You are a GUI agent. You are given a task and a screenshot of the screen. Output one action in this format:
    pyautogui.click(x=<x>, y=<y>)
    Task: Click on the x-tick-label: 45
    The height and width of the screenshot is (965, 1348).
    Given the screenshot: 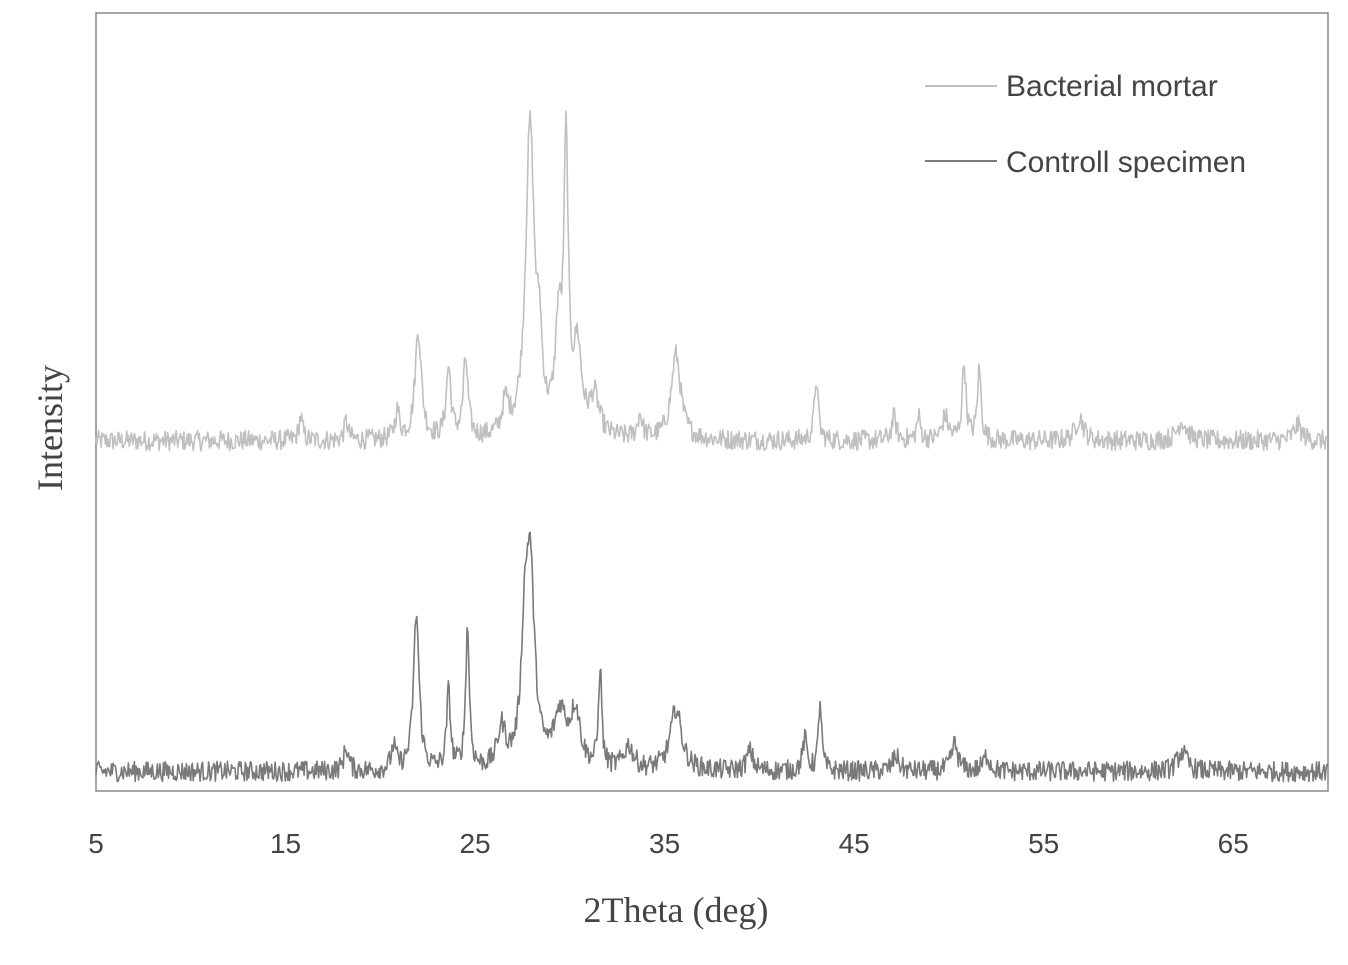 What is the action you would take?
    pyautogui.click(x=854, y=843)
    